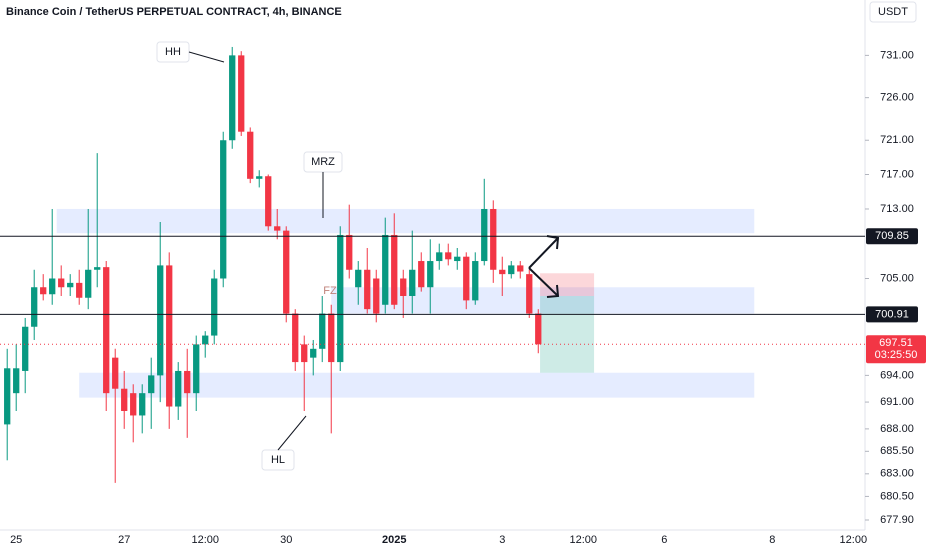  Describe the element at coordinates (897, 375) in the screenshot. I see `y-tick-label: 694.00` at that location.